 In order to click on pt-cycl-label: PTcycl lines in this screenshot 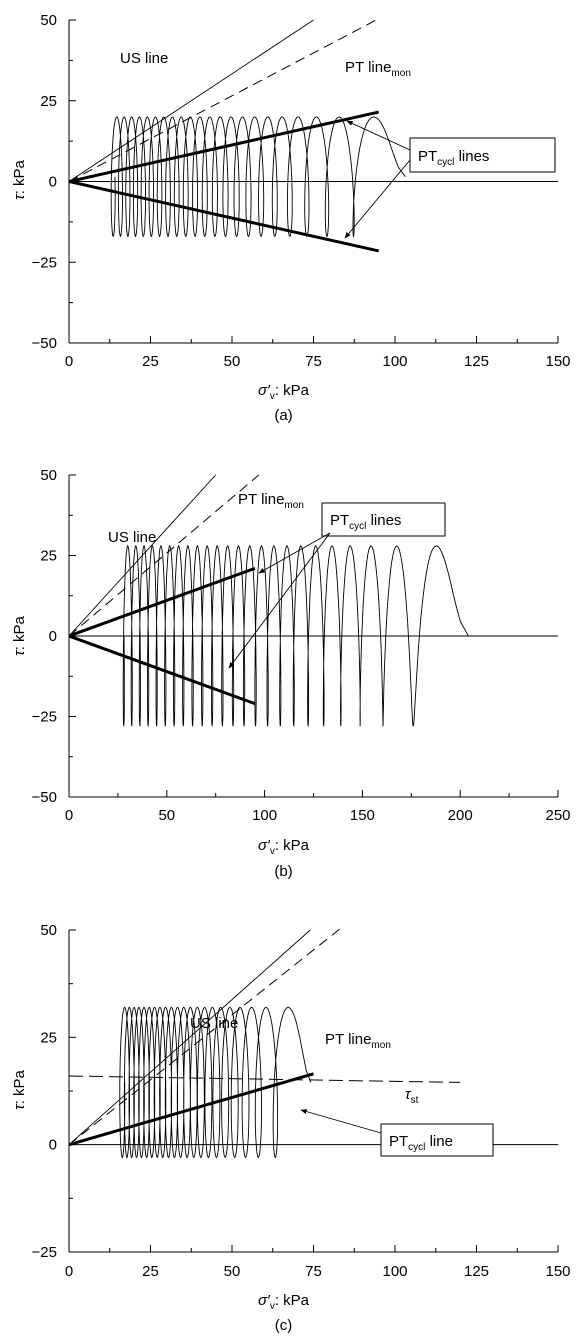, I will do `click(365, 522)`.